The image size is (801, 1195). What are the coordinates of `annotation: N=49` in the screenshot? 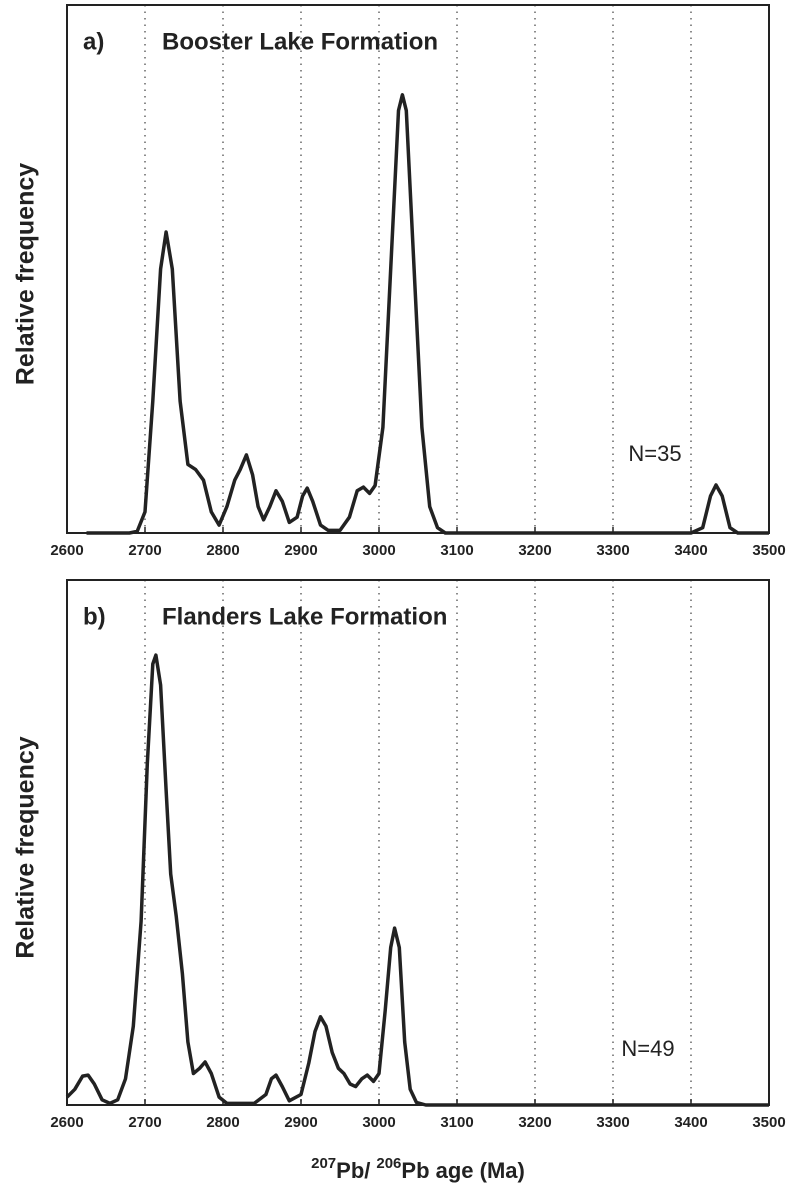 It's located at (647, 1048).